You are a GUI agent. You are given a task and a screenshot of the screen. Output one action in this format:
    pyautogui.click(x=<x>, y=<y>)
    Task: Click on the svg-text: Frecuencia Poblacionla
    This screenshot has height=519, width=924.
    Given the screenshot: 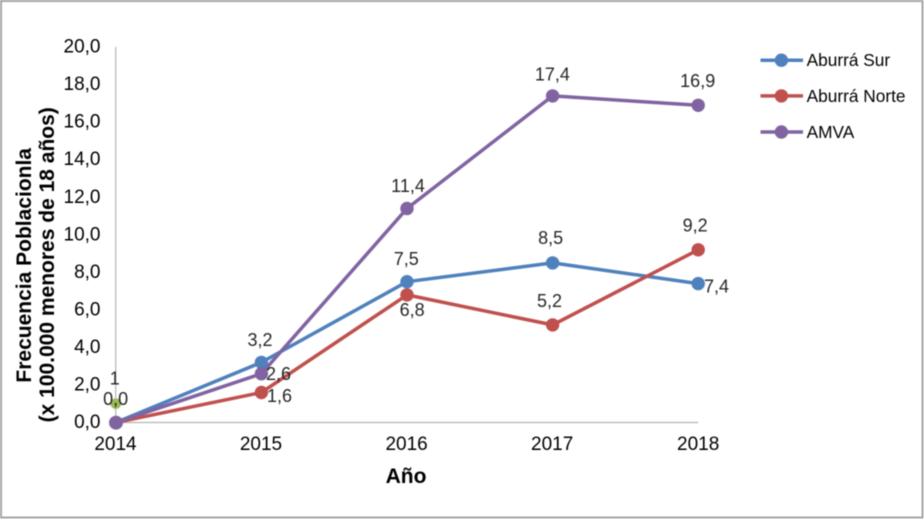 What is the action you would take?
    pyautogui.click(x=24, y=265)
    